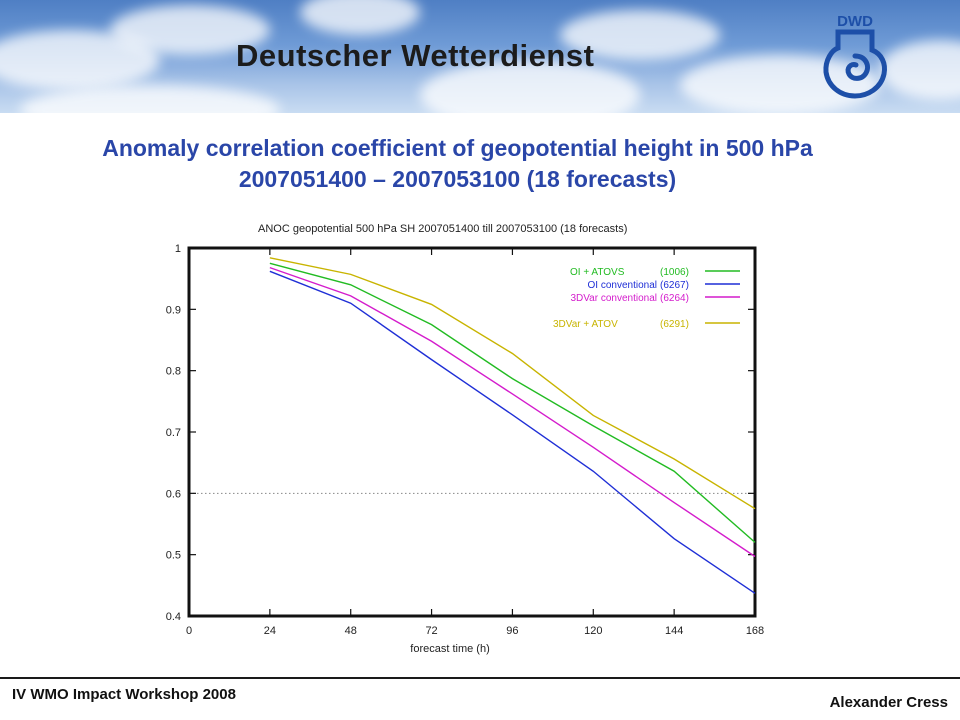 The width and height of the screenshot is (960, 720). I want to click on legend-count-1: (1006), so click(674, 272).